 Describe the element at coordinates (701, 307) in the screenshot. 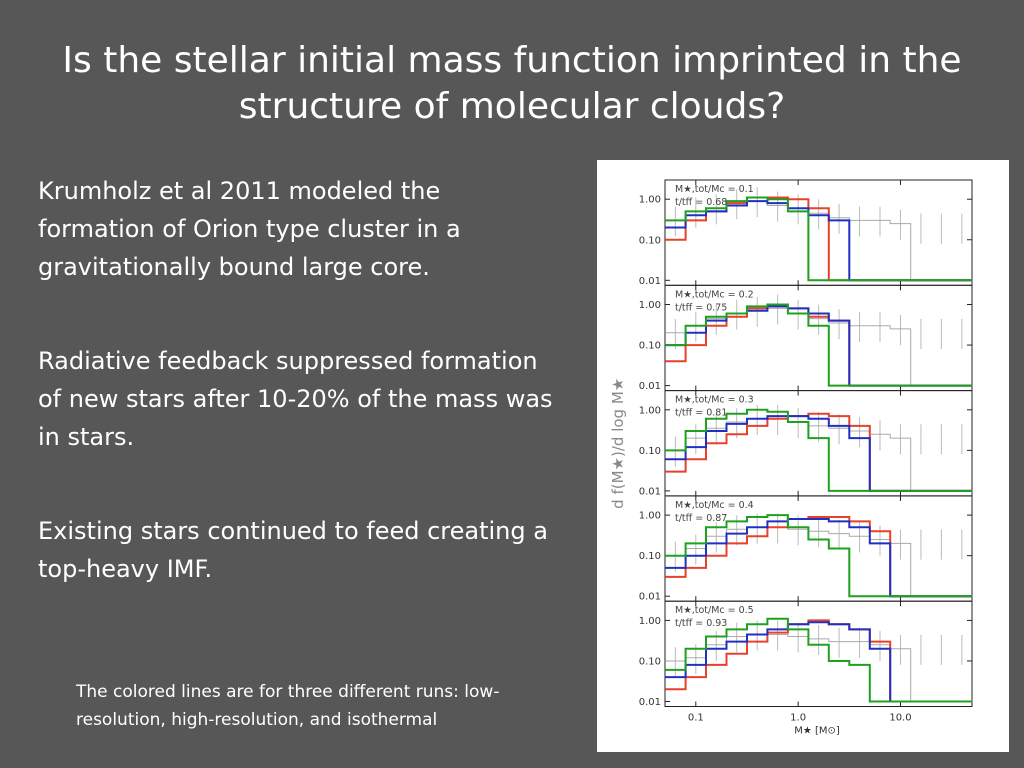

I see `panel-time-label: t/tff = 0.75` at that location.